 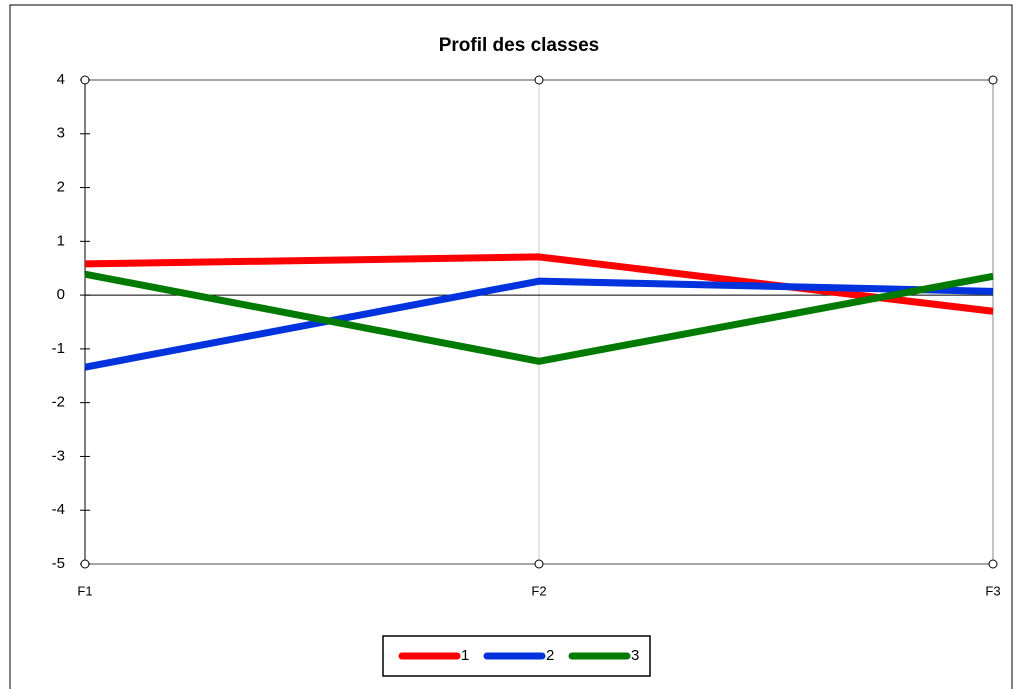 I want to click on y-tick-label: 4, so click(x=61, y=79).